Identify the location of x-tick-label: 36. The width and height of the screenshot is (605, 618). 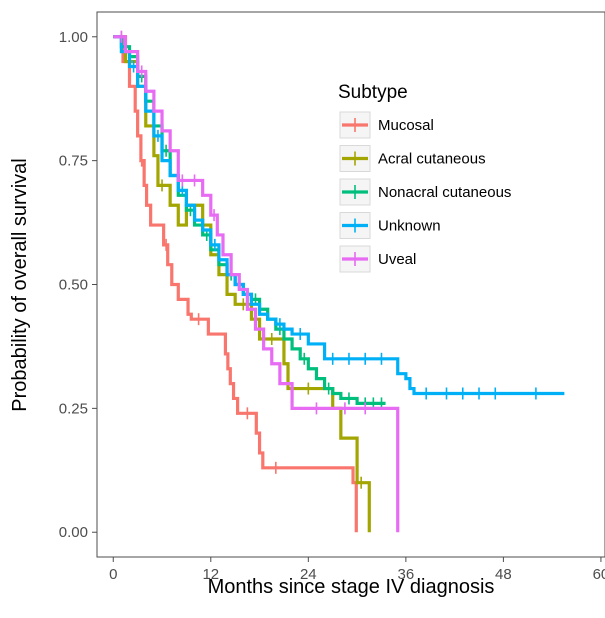
(406, 574).